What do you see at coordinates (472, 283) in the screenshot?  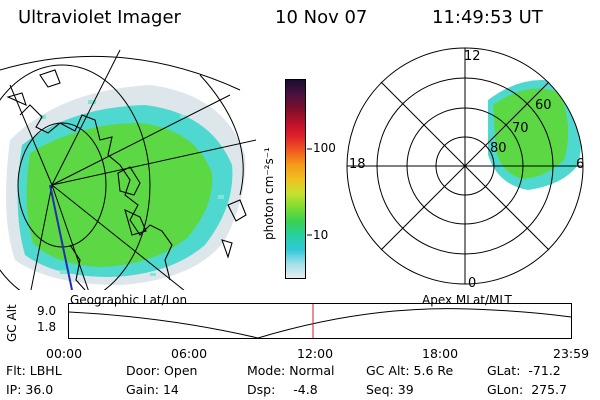 I see `mlt-label-0: 0` at bounding box center [472, 283].